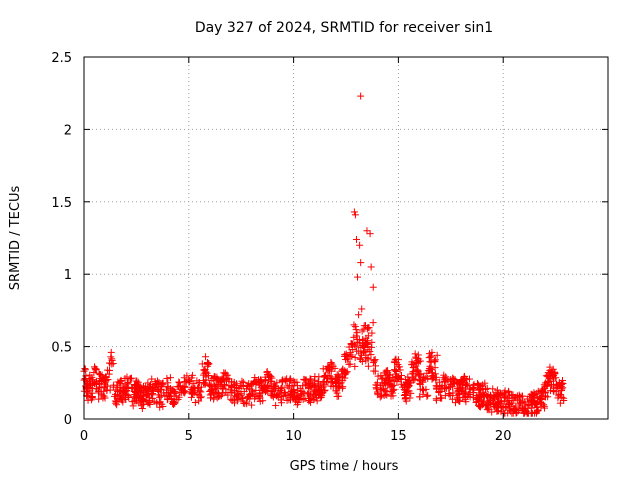 The image size is (640, 480). I want to click on y-tick-label: 1.5, so click(61, 203).